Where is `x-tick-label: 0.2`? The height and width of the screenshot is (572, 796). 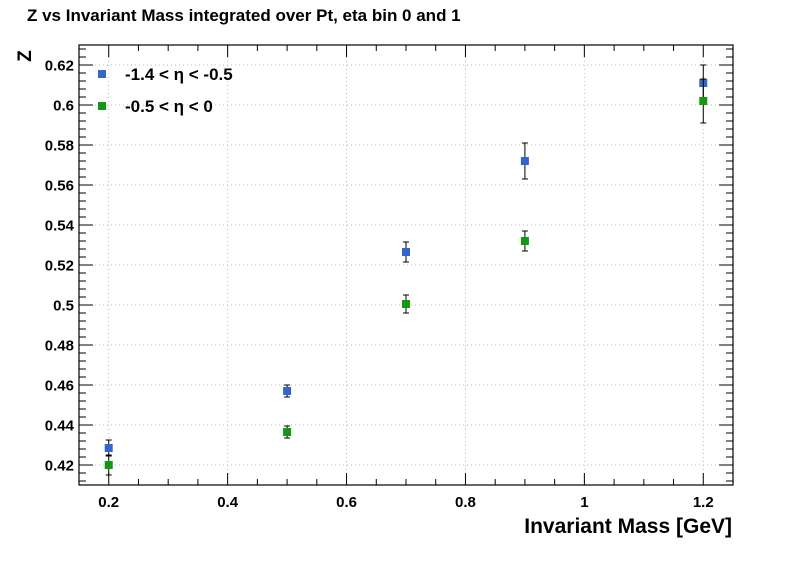
x-tick-label: 0.2 is located at coordinates (108, 502).